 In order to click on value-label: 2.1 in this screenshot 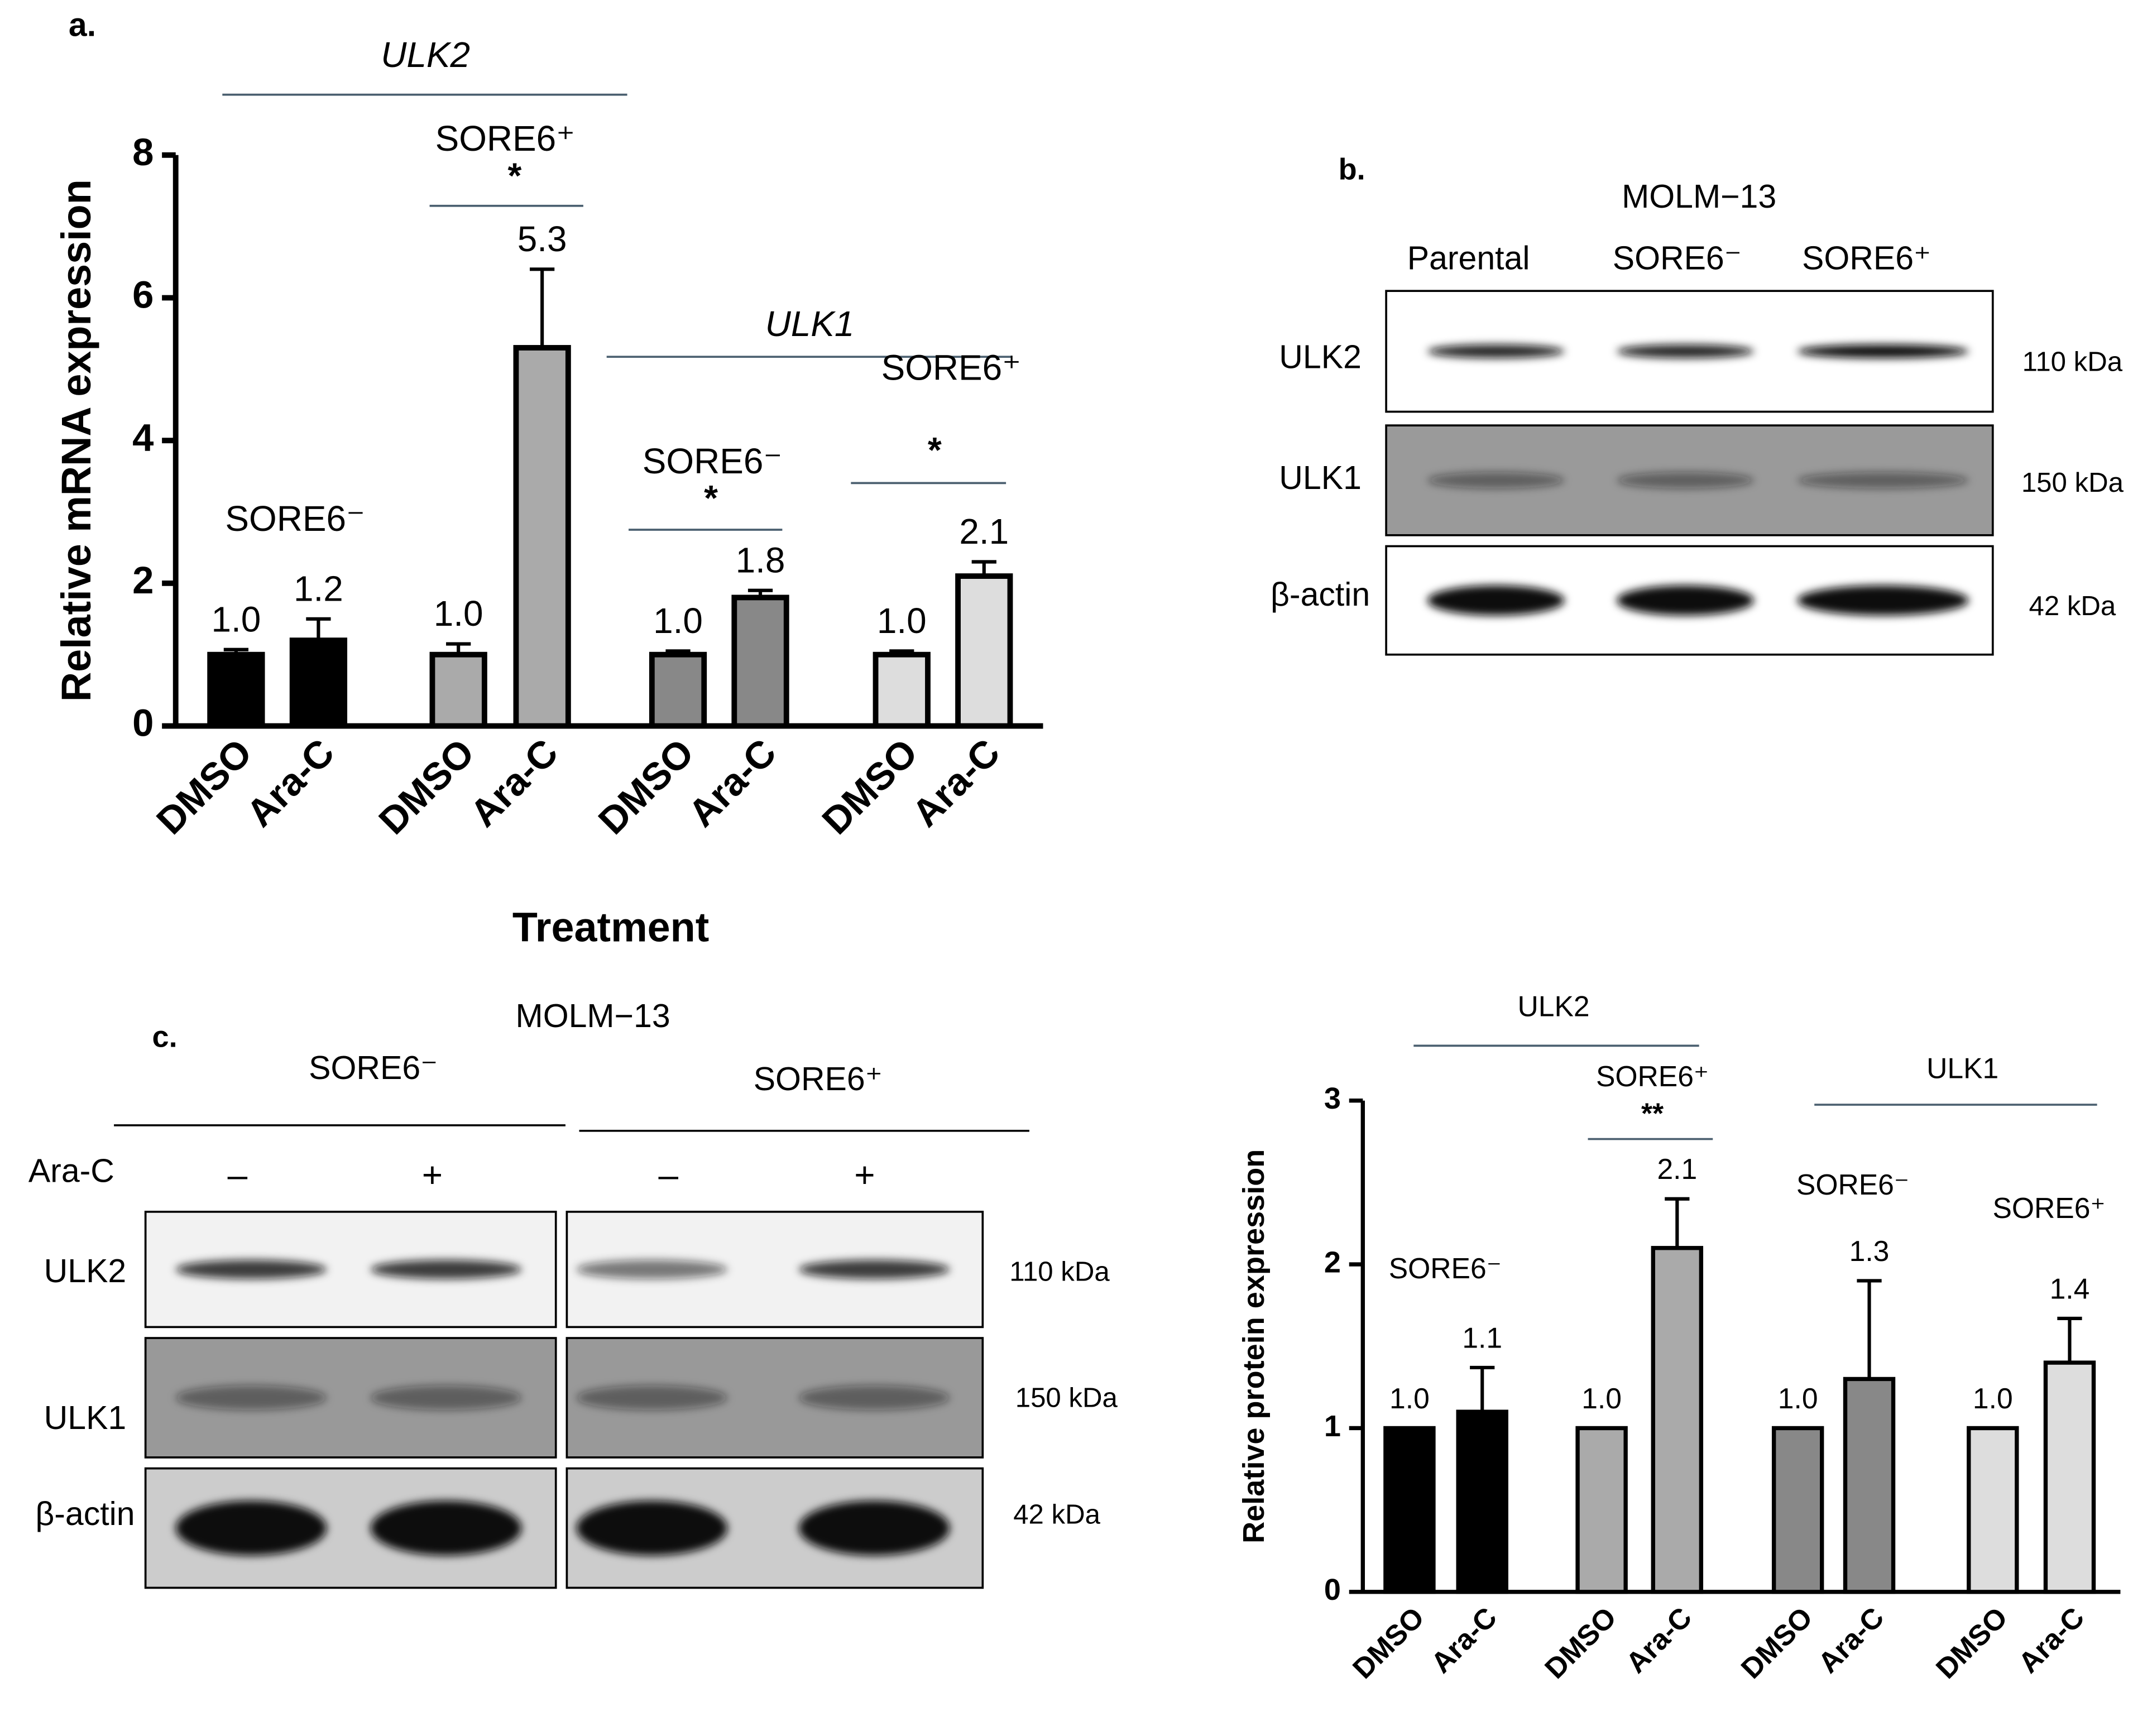, I will do `click(1677, 1169)`.